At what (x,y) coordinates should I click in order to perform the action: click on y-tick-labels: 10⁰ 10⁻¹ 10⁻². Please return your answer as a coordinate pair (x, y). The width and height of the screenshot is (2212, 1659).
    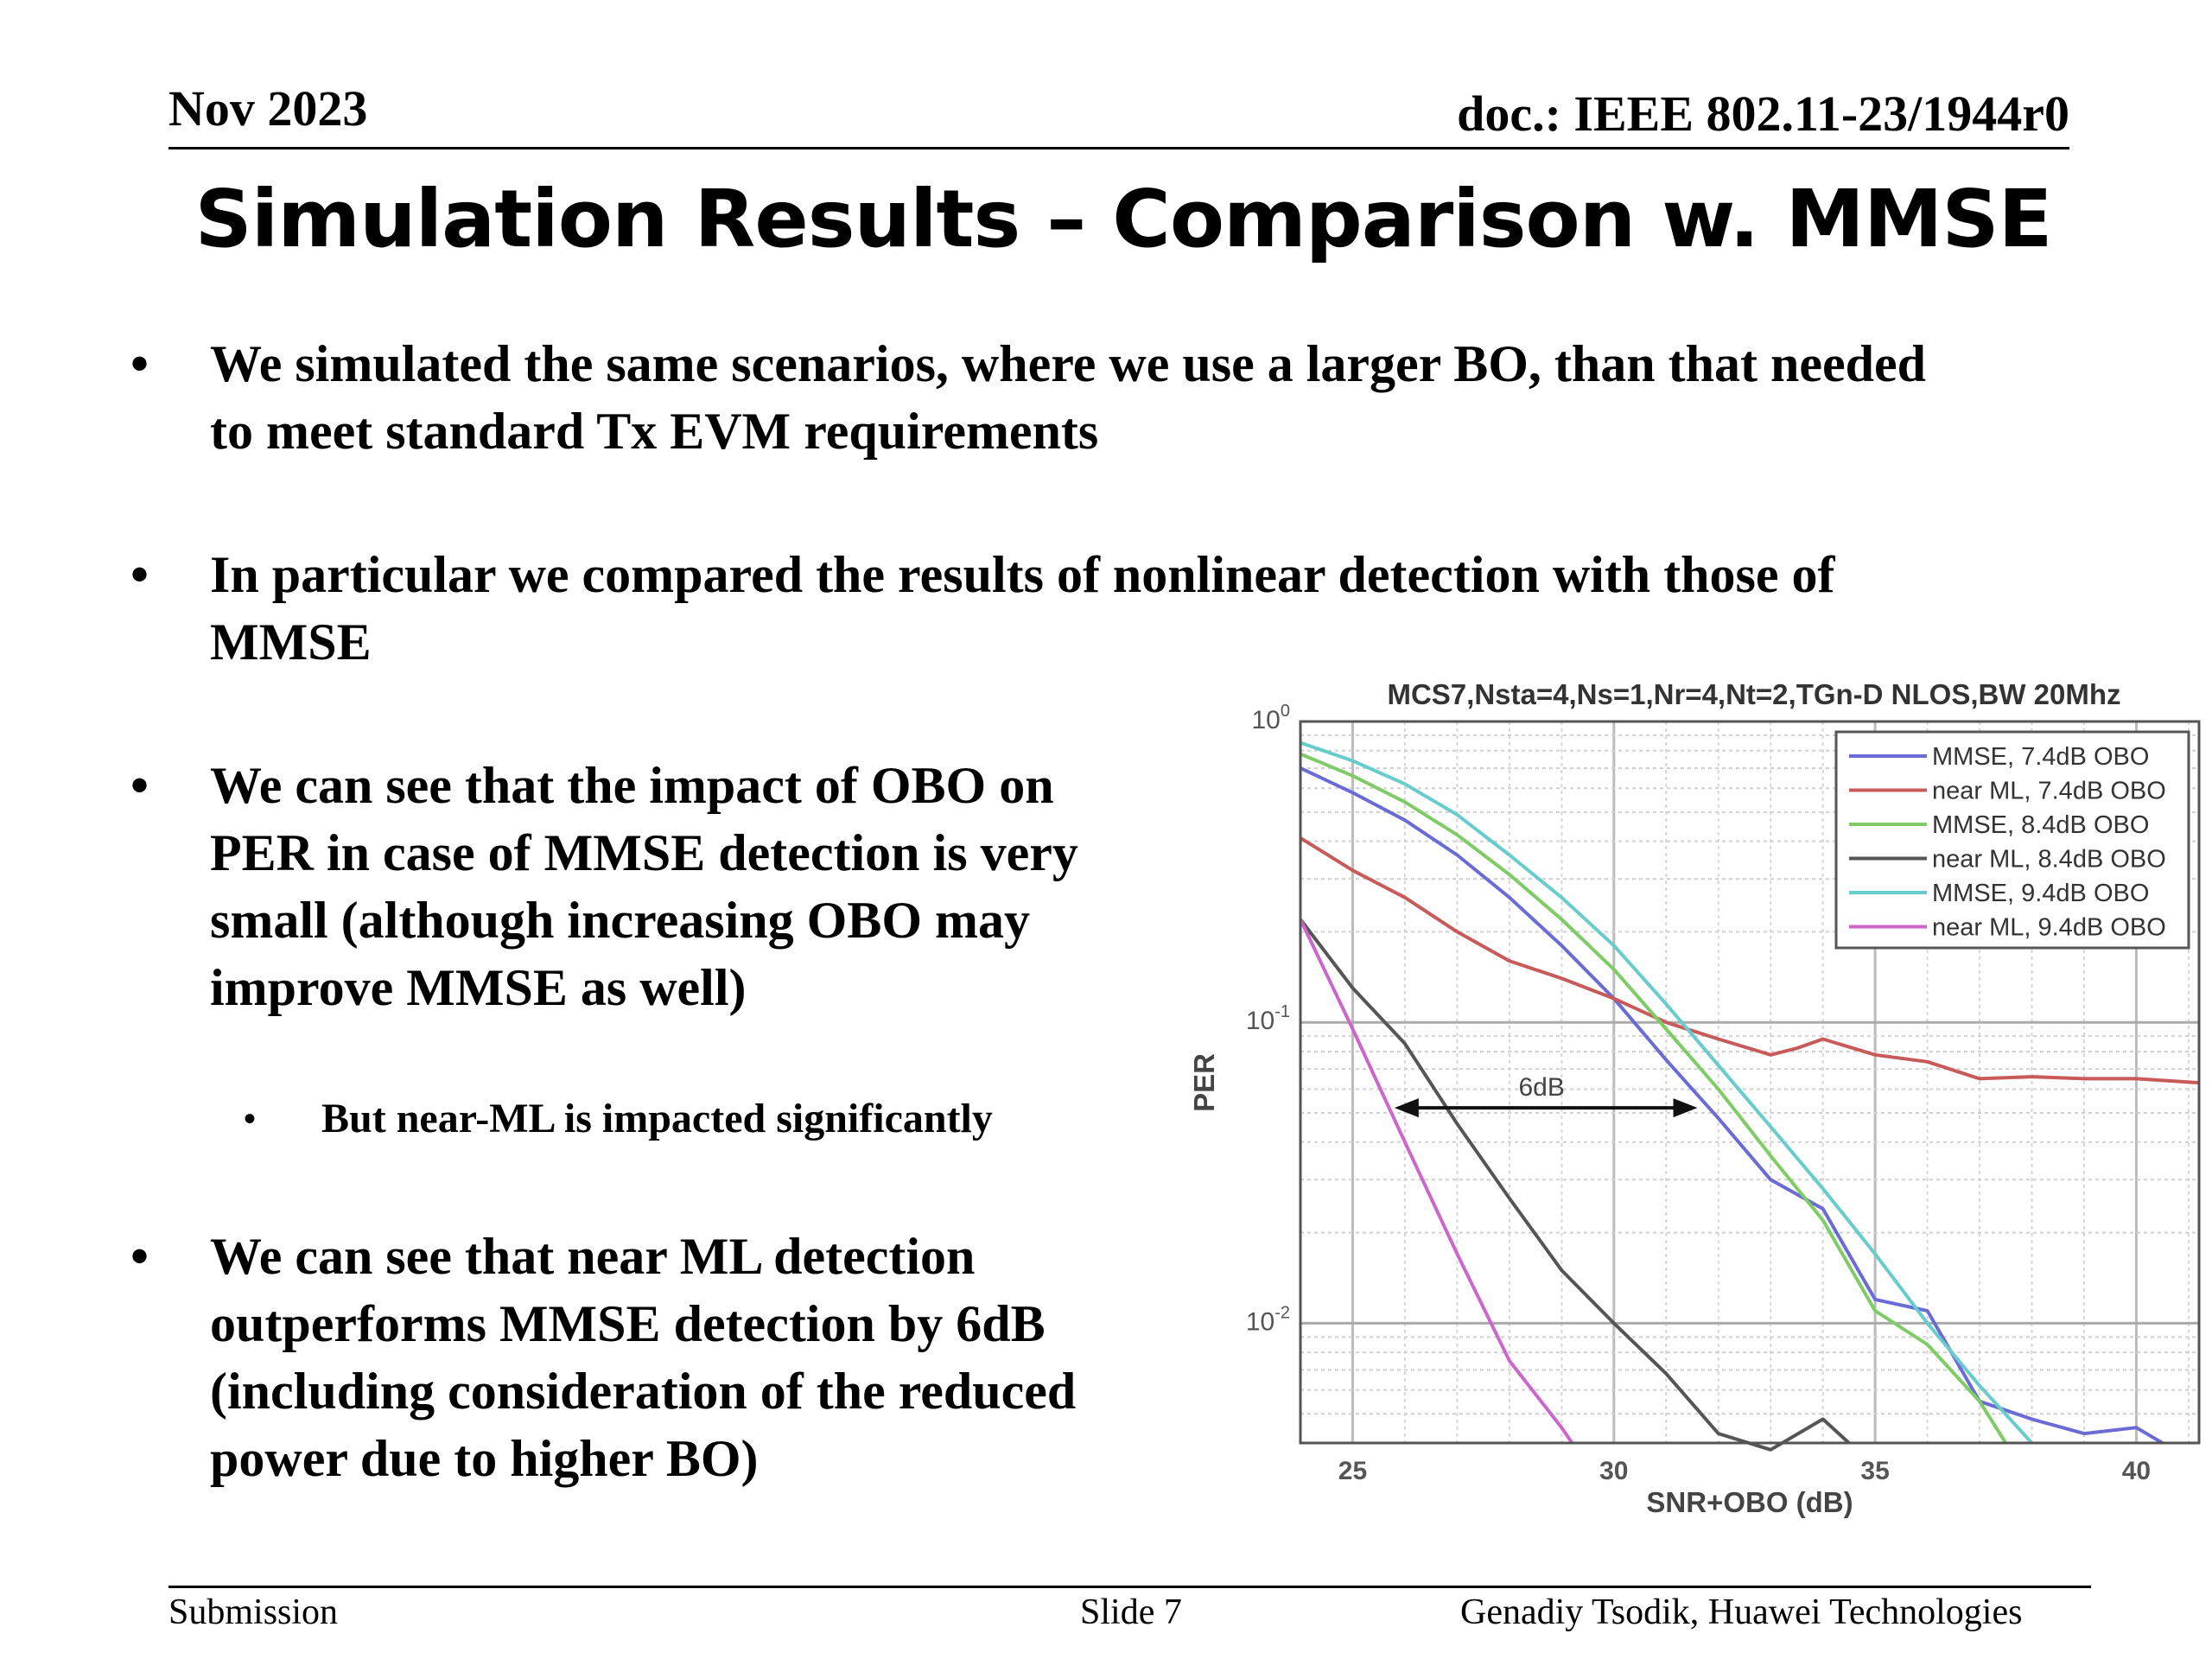
    Looking at the image, I should click on (1268, 1019).